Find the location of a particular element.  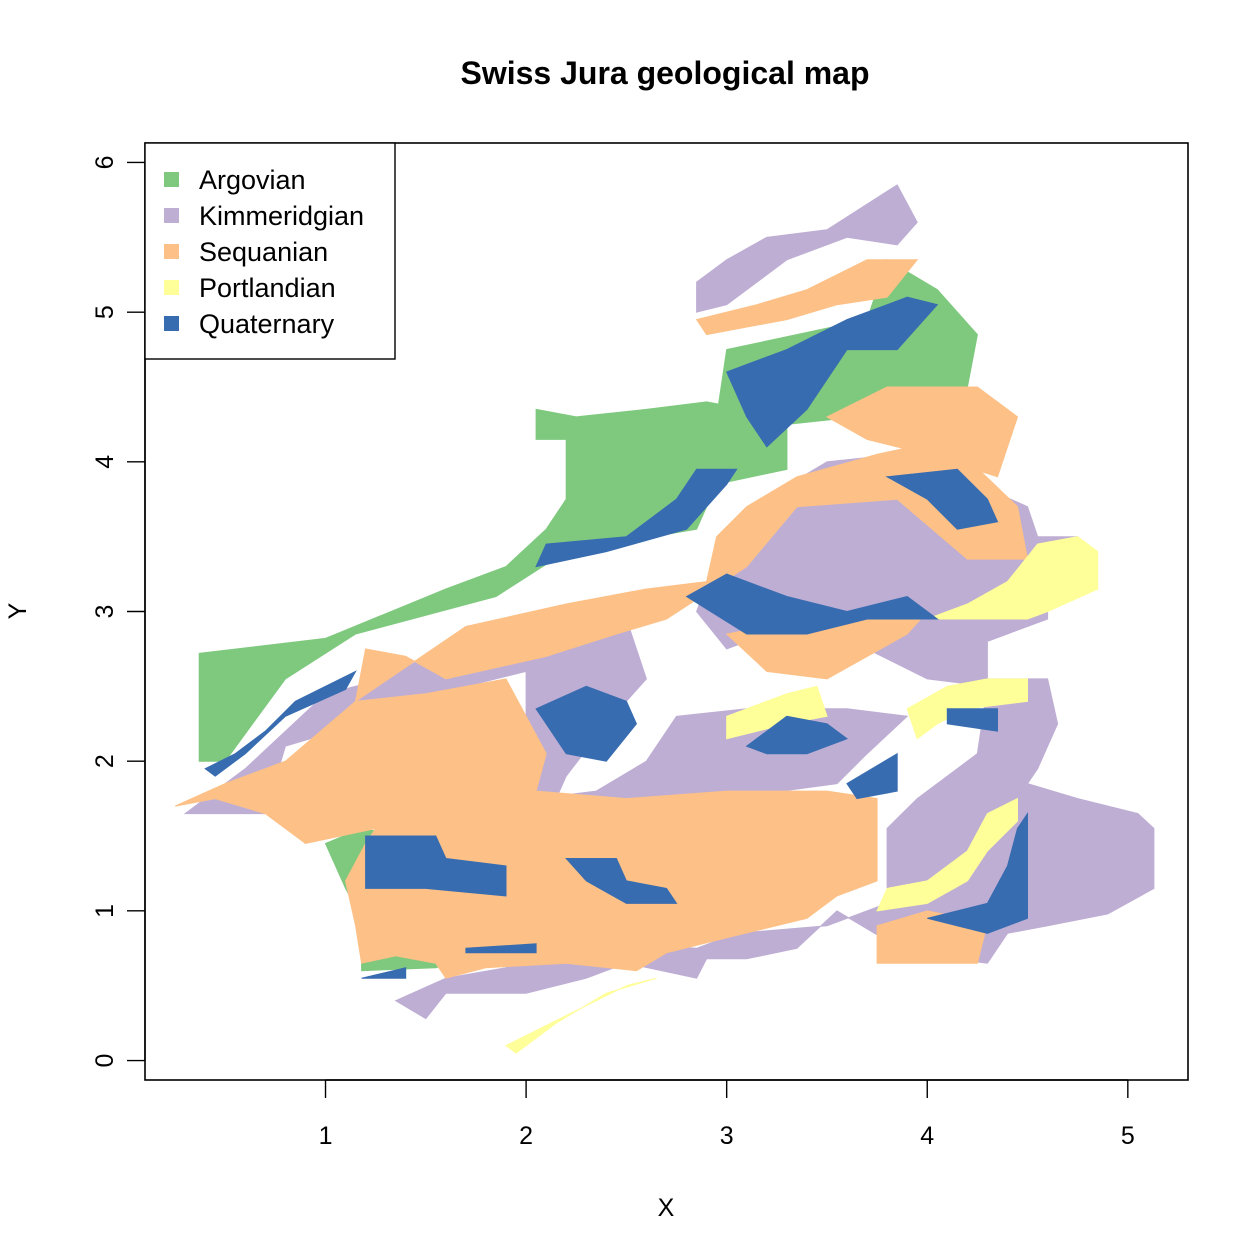

x-axis-label: X is located at coordinates (666, 1208).